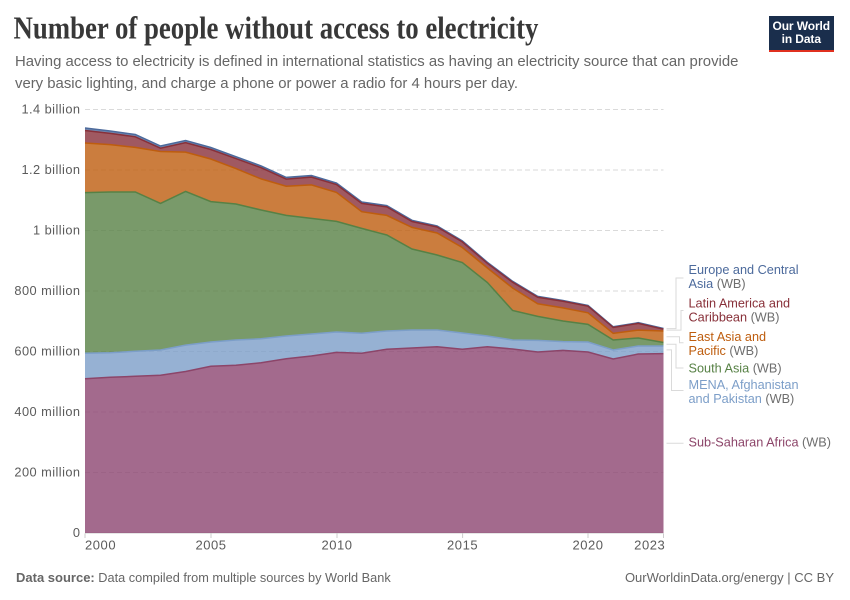  Describe the element at coordinates (100, 545) in the screenshot. I see `svg-text: 2000` at that location.